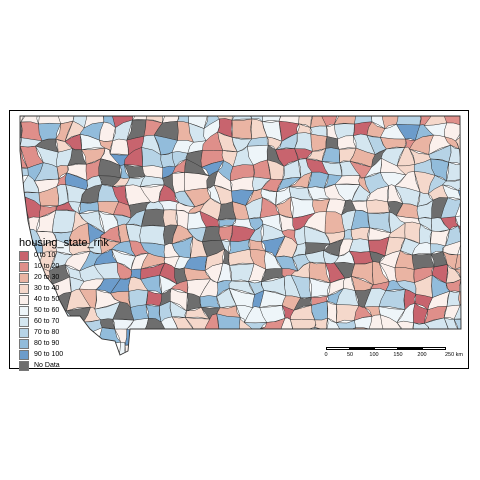 Image resolution: width=480 pixels, height=480 pixels. What do you see at coordinates (74, 278) in the screenshot?
I see `legend-item: 20 to 30` at bounding box center [74, 278].